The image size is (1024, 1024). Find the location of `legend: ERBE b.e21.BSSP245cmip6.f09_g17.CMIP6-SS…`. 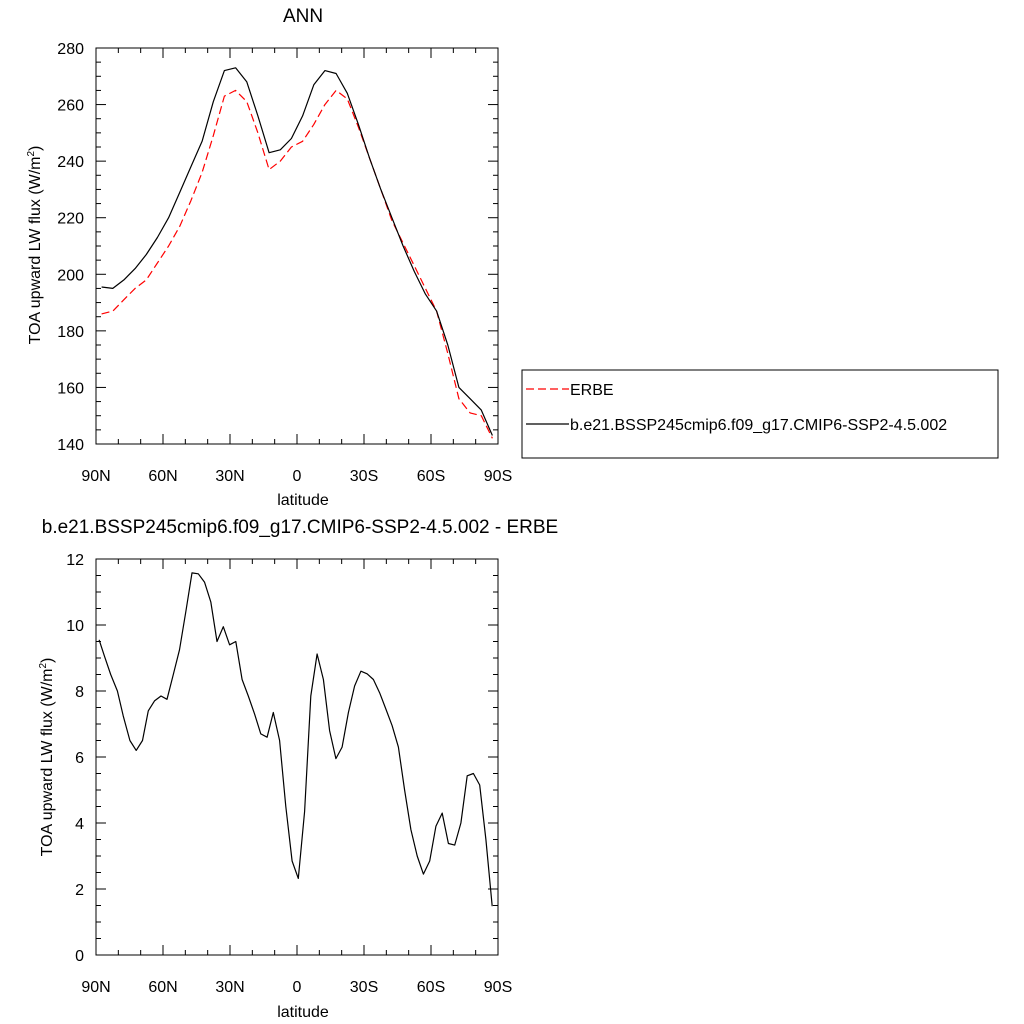

legend: ERBE b.e21.BSSP245cmip6.f09_g17.CMIP6-SS… is located at coordinates (760, 414).